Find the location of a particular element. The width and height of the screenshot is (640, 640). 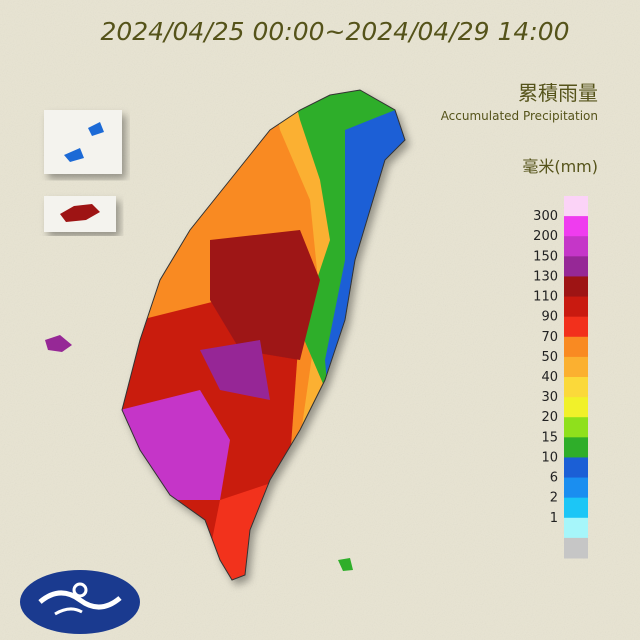

legend-label: 10 is located at coordinates (549, 457).